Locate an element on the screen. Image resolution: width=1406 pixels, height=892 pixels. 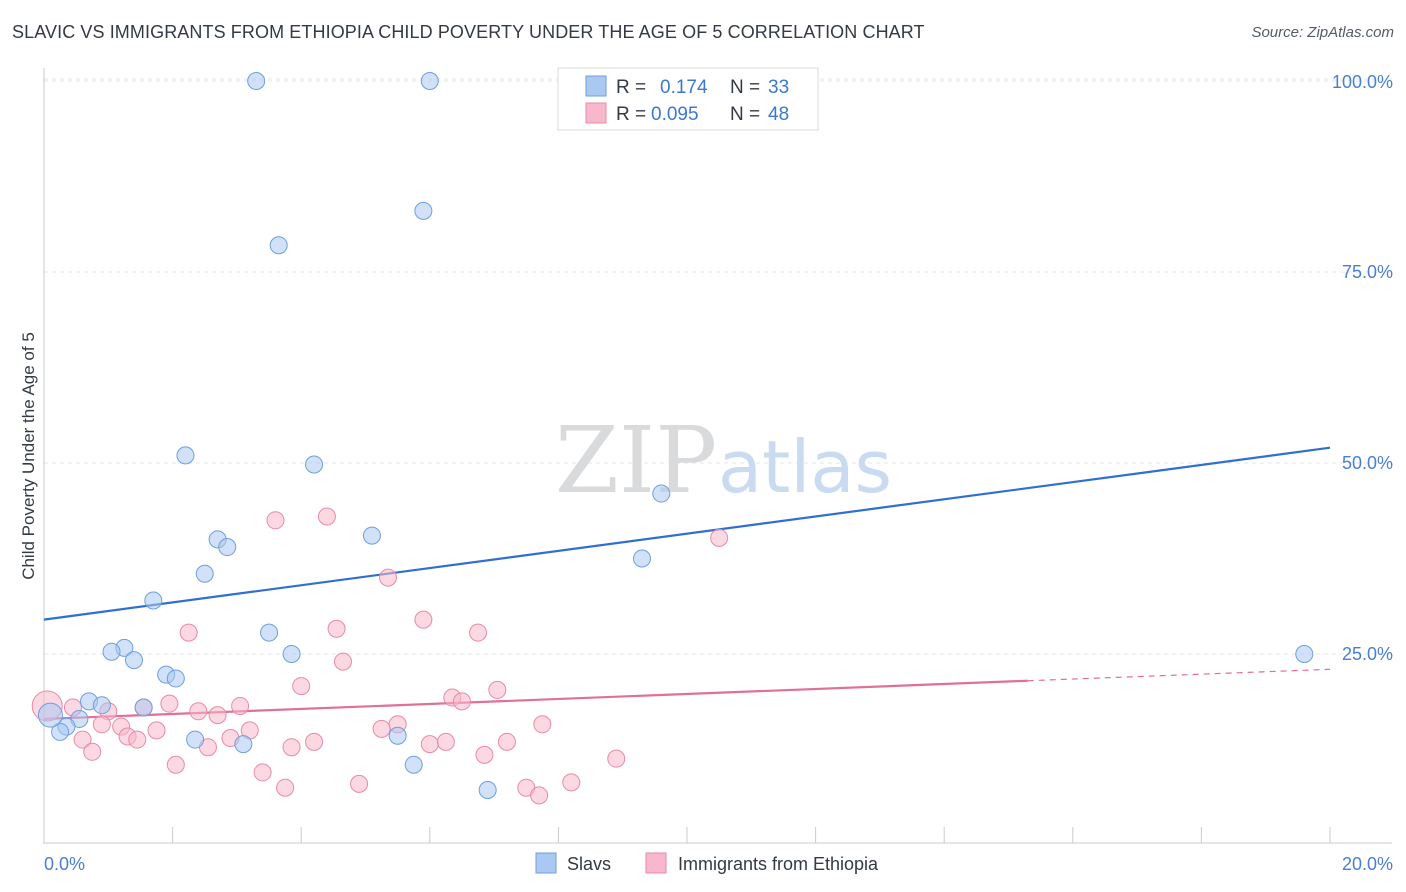
y-tick-label: 100.0% is located at coordinates (1362, 82).